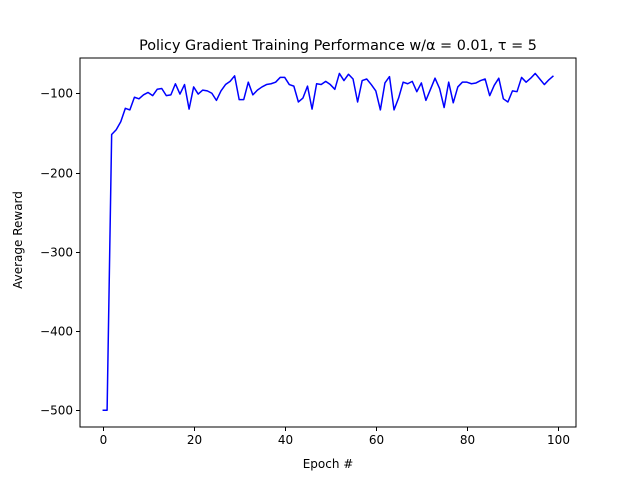  I want to click on y-tick-label: −100, so click(56, 94).